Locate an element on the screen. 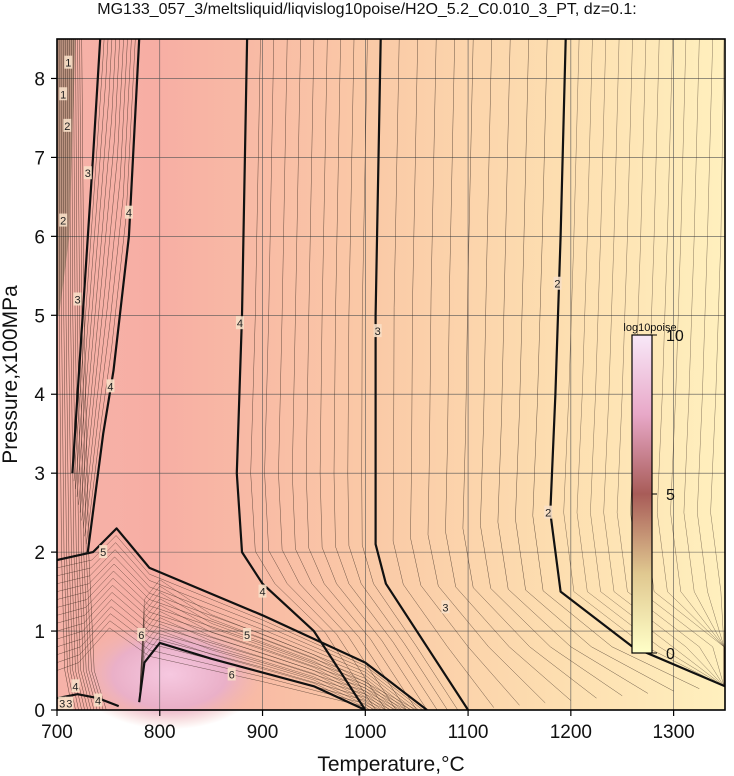  y-tick-label: 6 is located at coordinates (39, 237).